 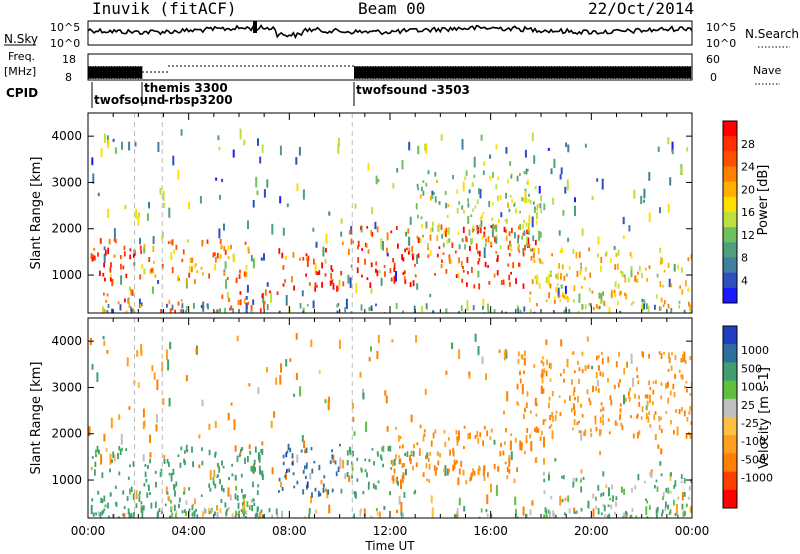 What do you see at coordinates (757, 478) in the screenshot?
I see `colorbar-tick-label: -1000` at bounding box center [757, 478].